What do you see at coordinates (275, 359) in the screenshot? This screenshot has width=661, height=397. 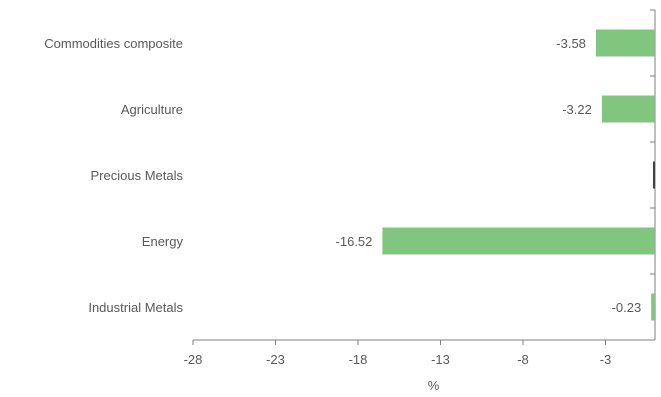 I see `x-tick-label: -23` at bounding box center [275, 359].